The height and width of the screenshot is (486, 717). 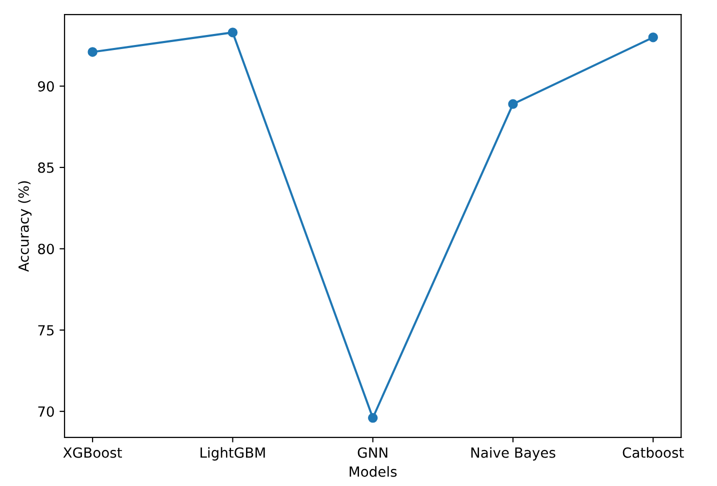 What do you see at coordinates (25, 226) in the screenshot?
I see `y-axis-title: Accuracy (%)` at bounding box center [25, 226].